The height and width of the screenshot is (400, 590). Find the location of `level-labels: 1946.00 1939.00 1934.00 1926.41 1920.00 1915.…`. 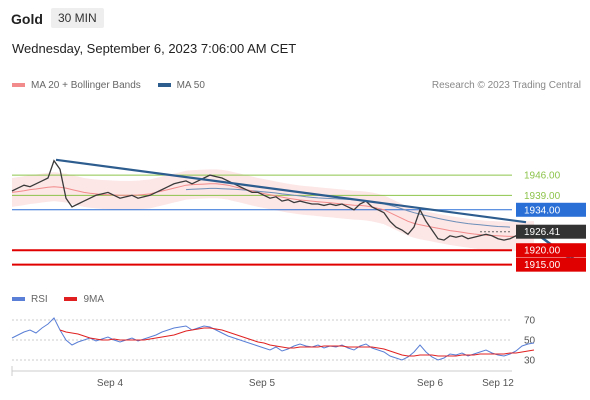

level-labels: 1946.00 1939.00 1934.00 1926.41 1920.00 1915.… is located at coordinates (551, 221).